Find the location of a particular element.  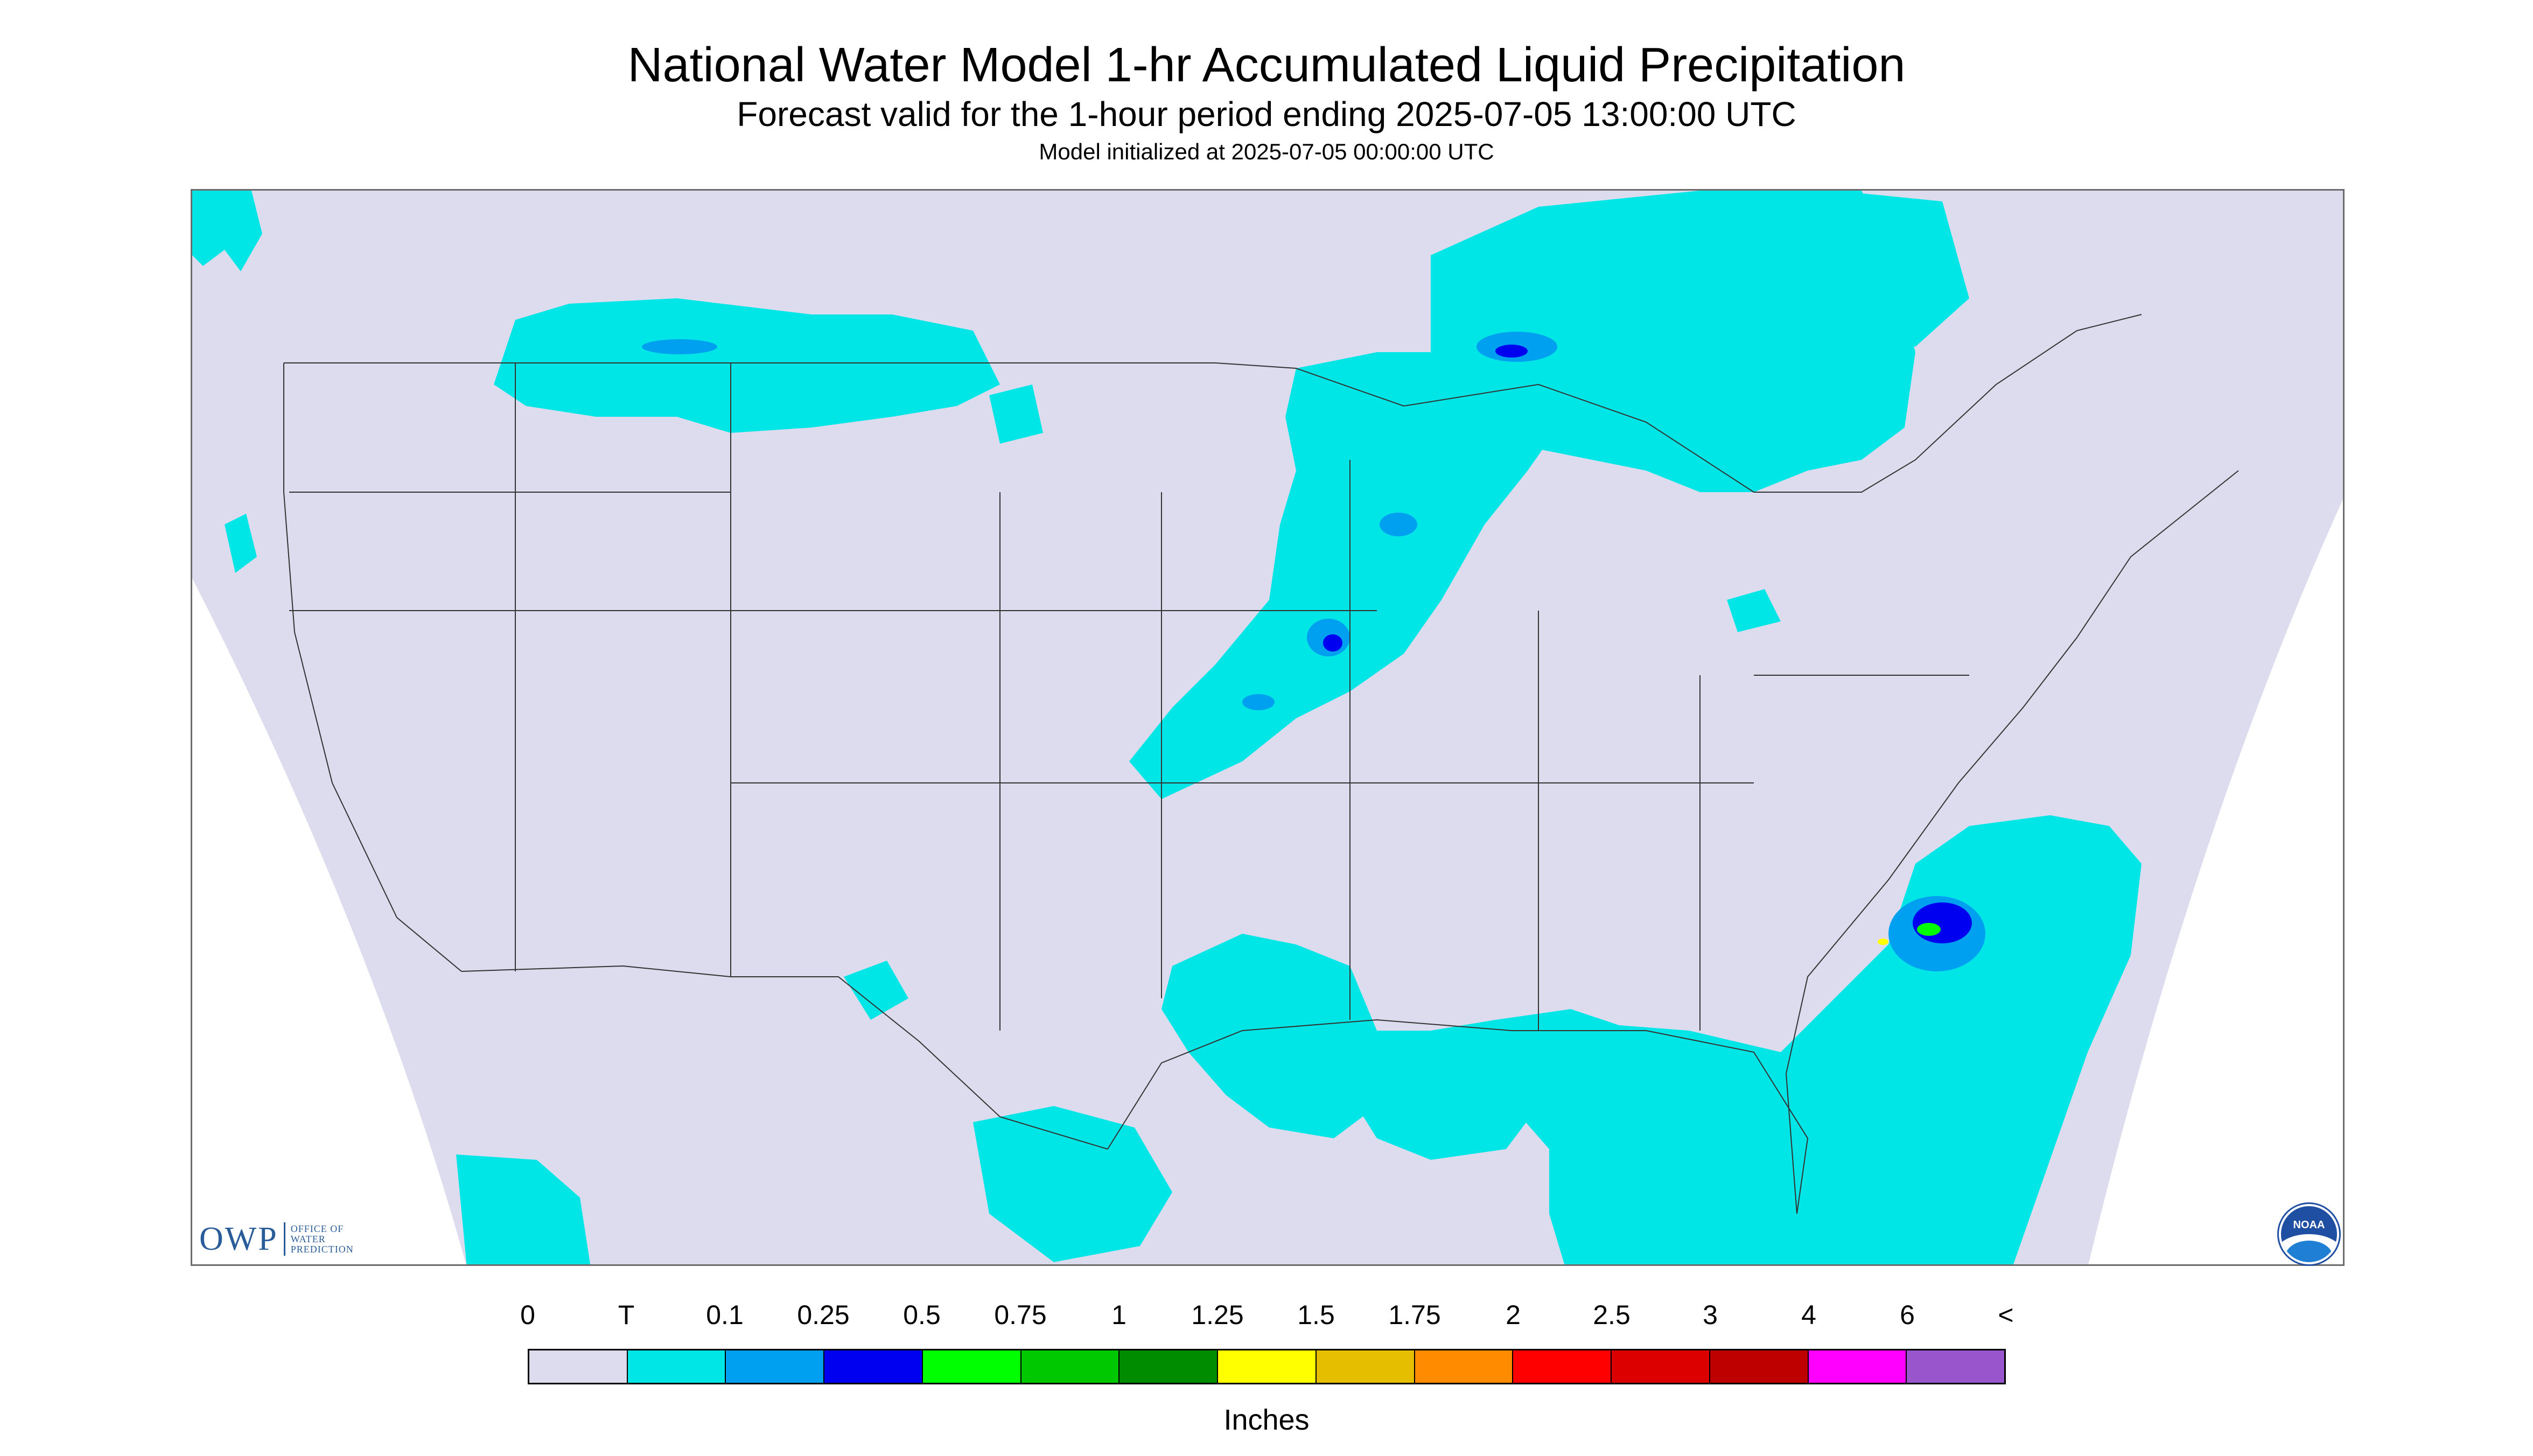

legend-tick-label: 1.5 is located at coordinates (1316, 1315).